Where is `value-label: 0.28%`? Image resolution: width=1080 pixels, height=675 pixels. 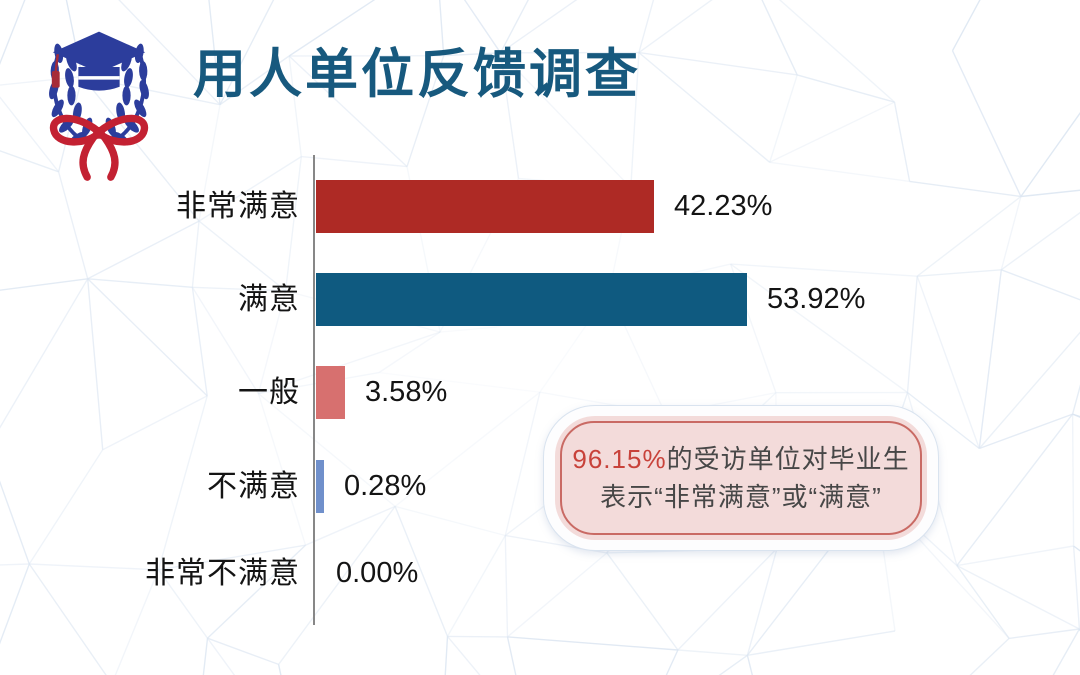
value-label: 0.28% is located at coordinates (385, 486).